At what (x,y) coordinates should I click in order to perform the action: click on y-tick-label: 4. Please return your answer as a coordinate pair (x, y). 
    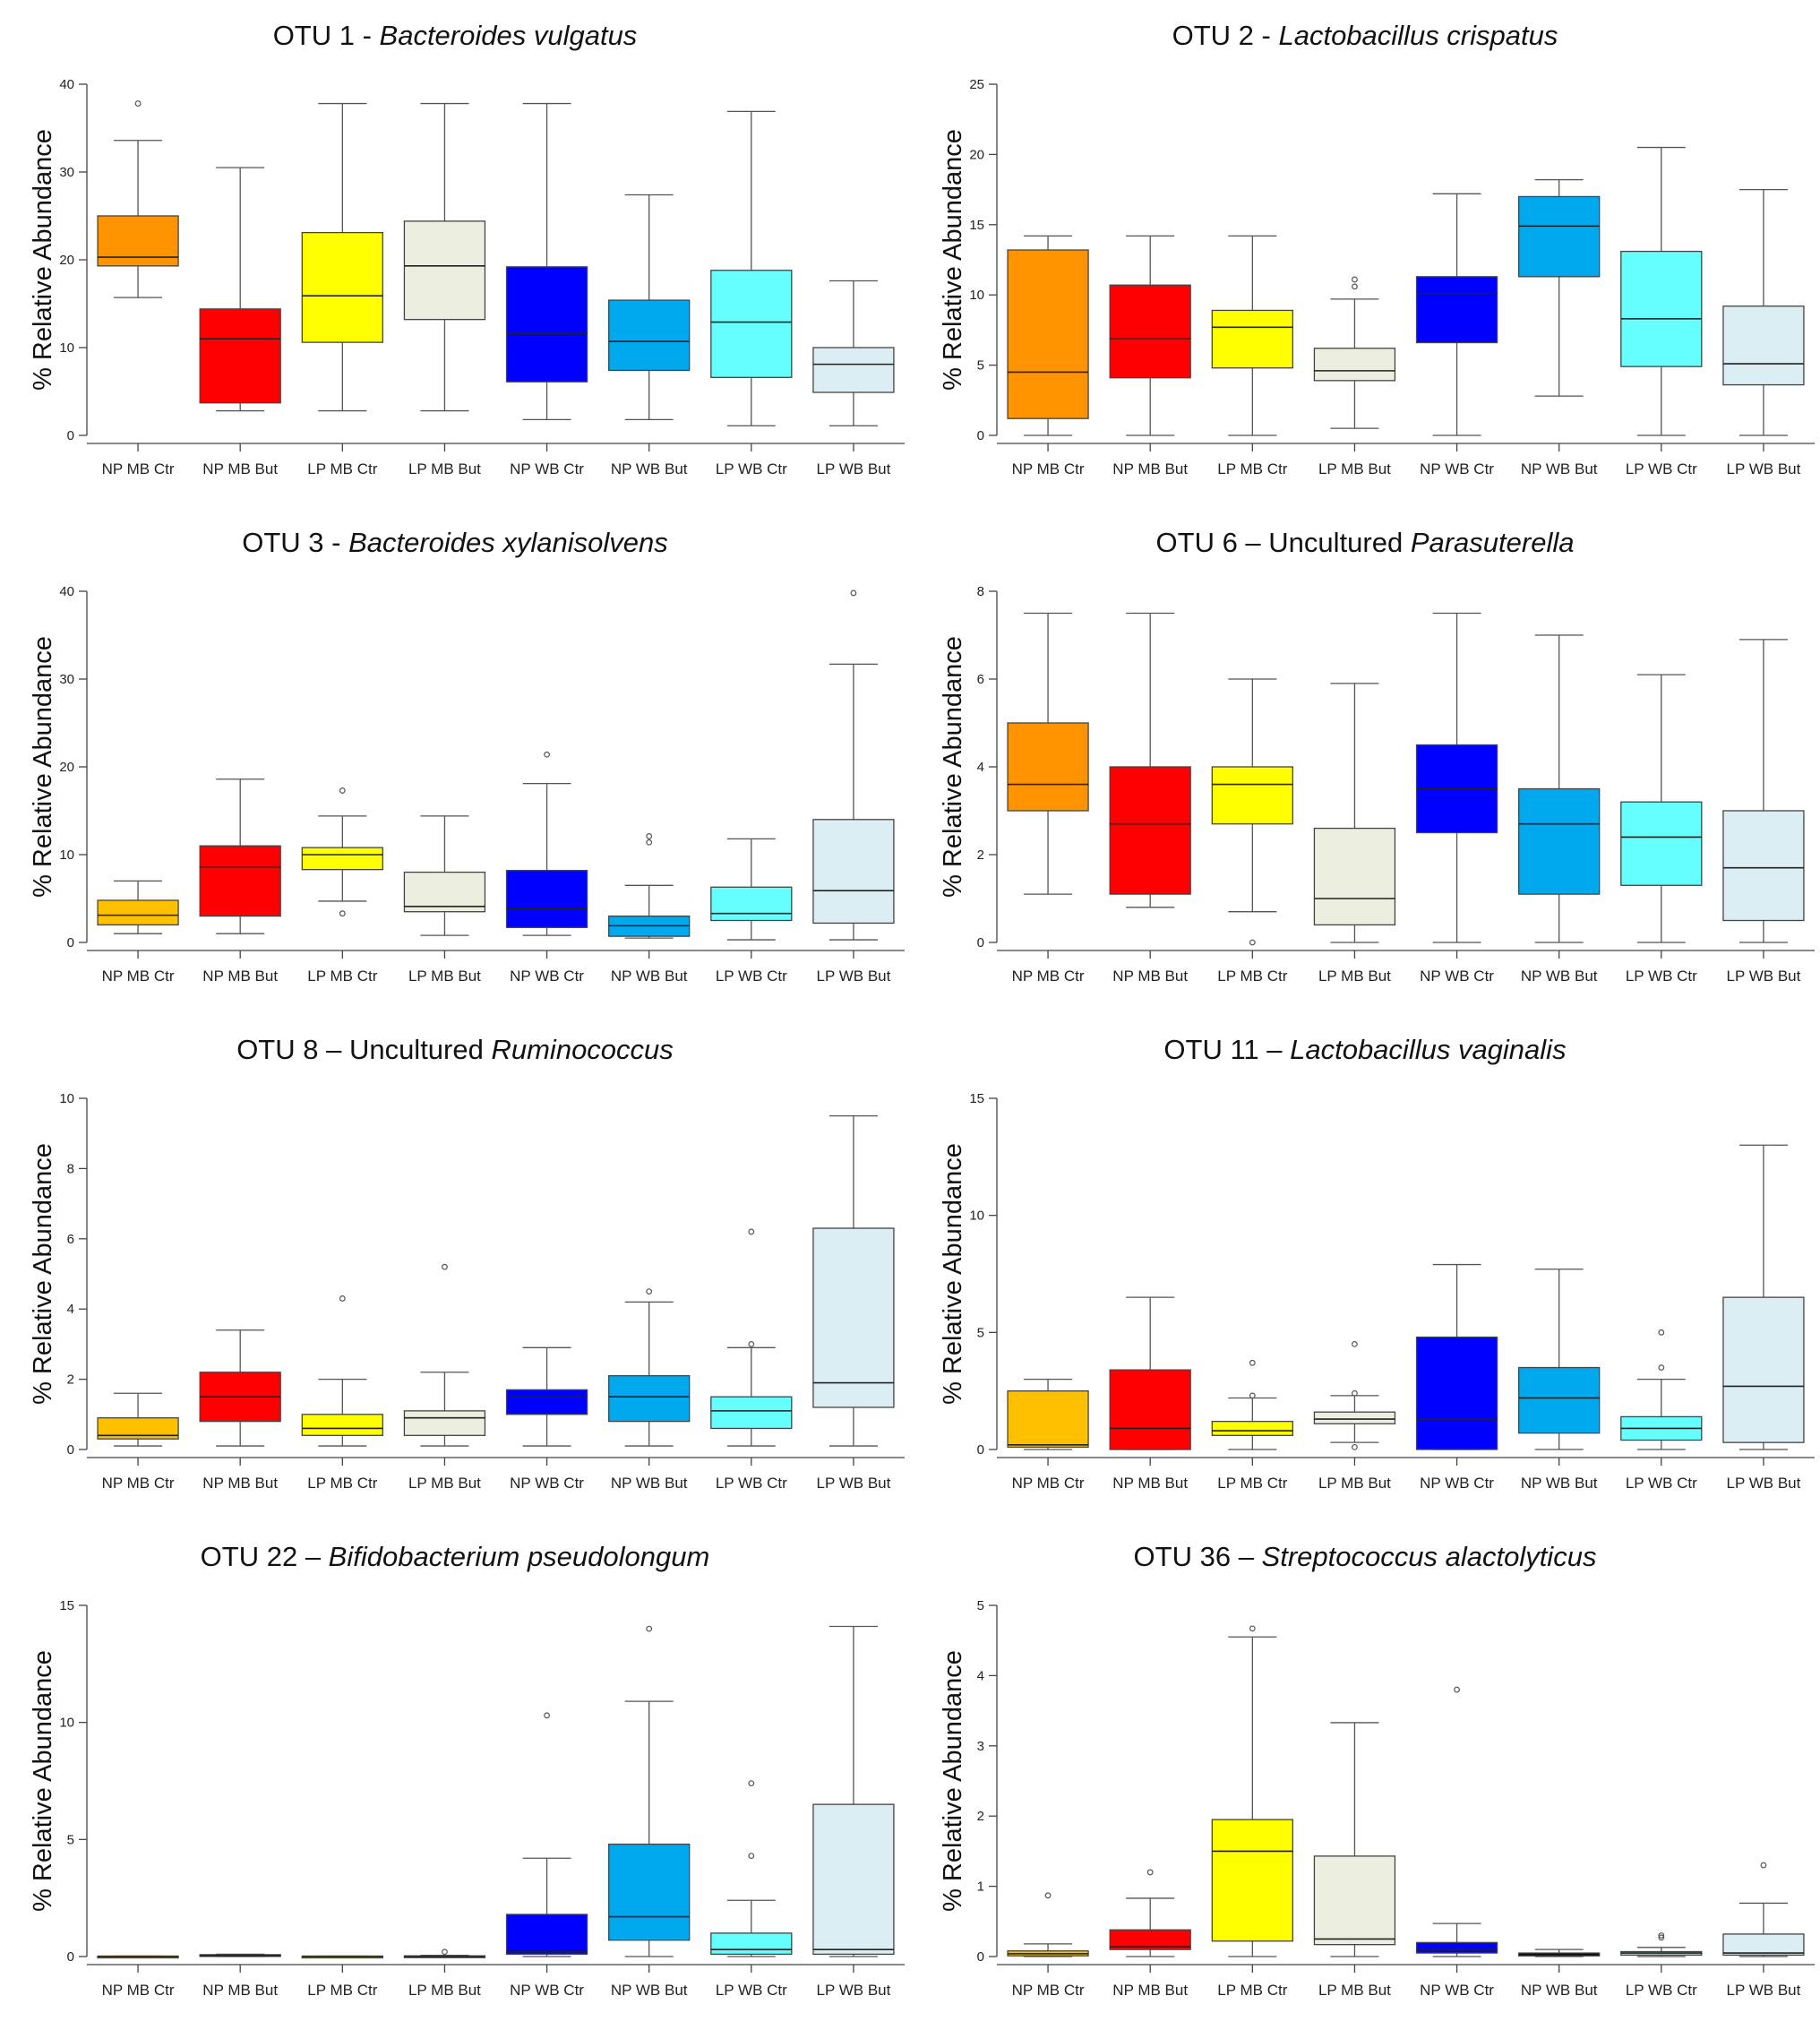
    Looking at the image, I should click on (70, 1309).